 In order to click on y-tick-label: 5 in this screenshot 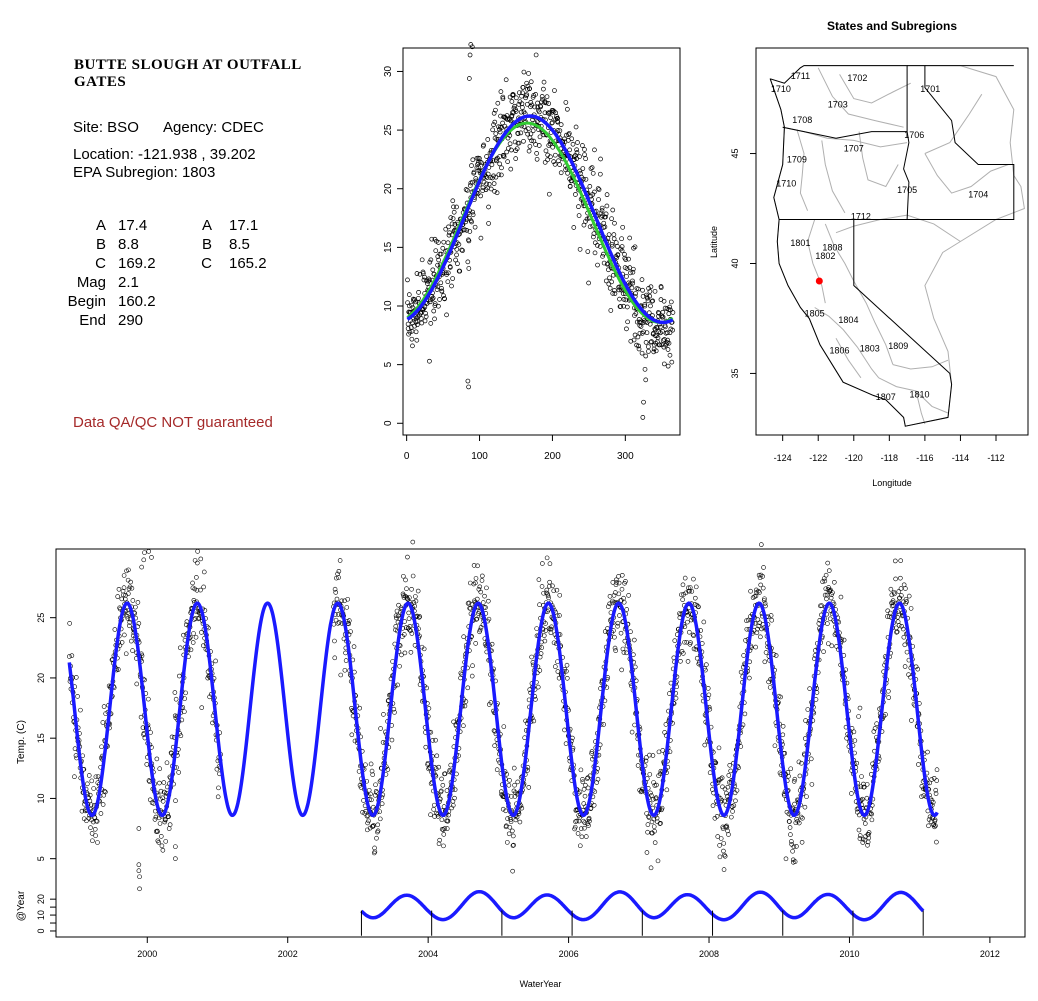, I will do `click(388, 364)`.